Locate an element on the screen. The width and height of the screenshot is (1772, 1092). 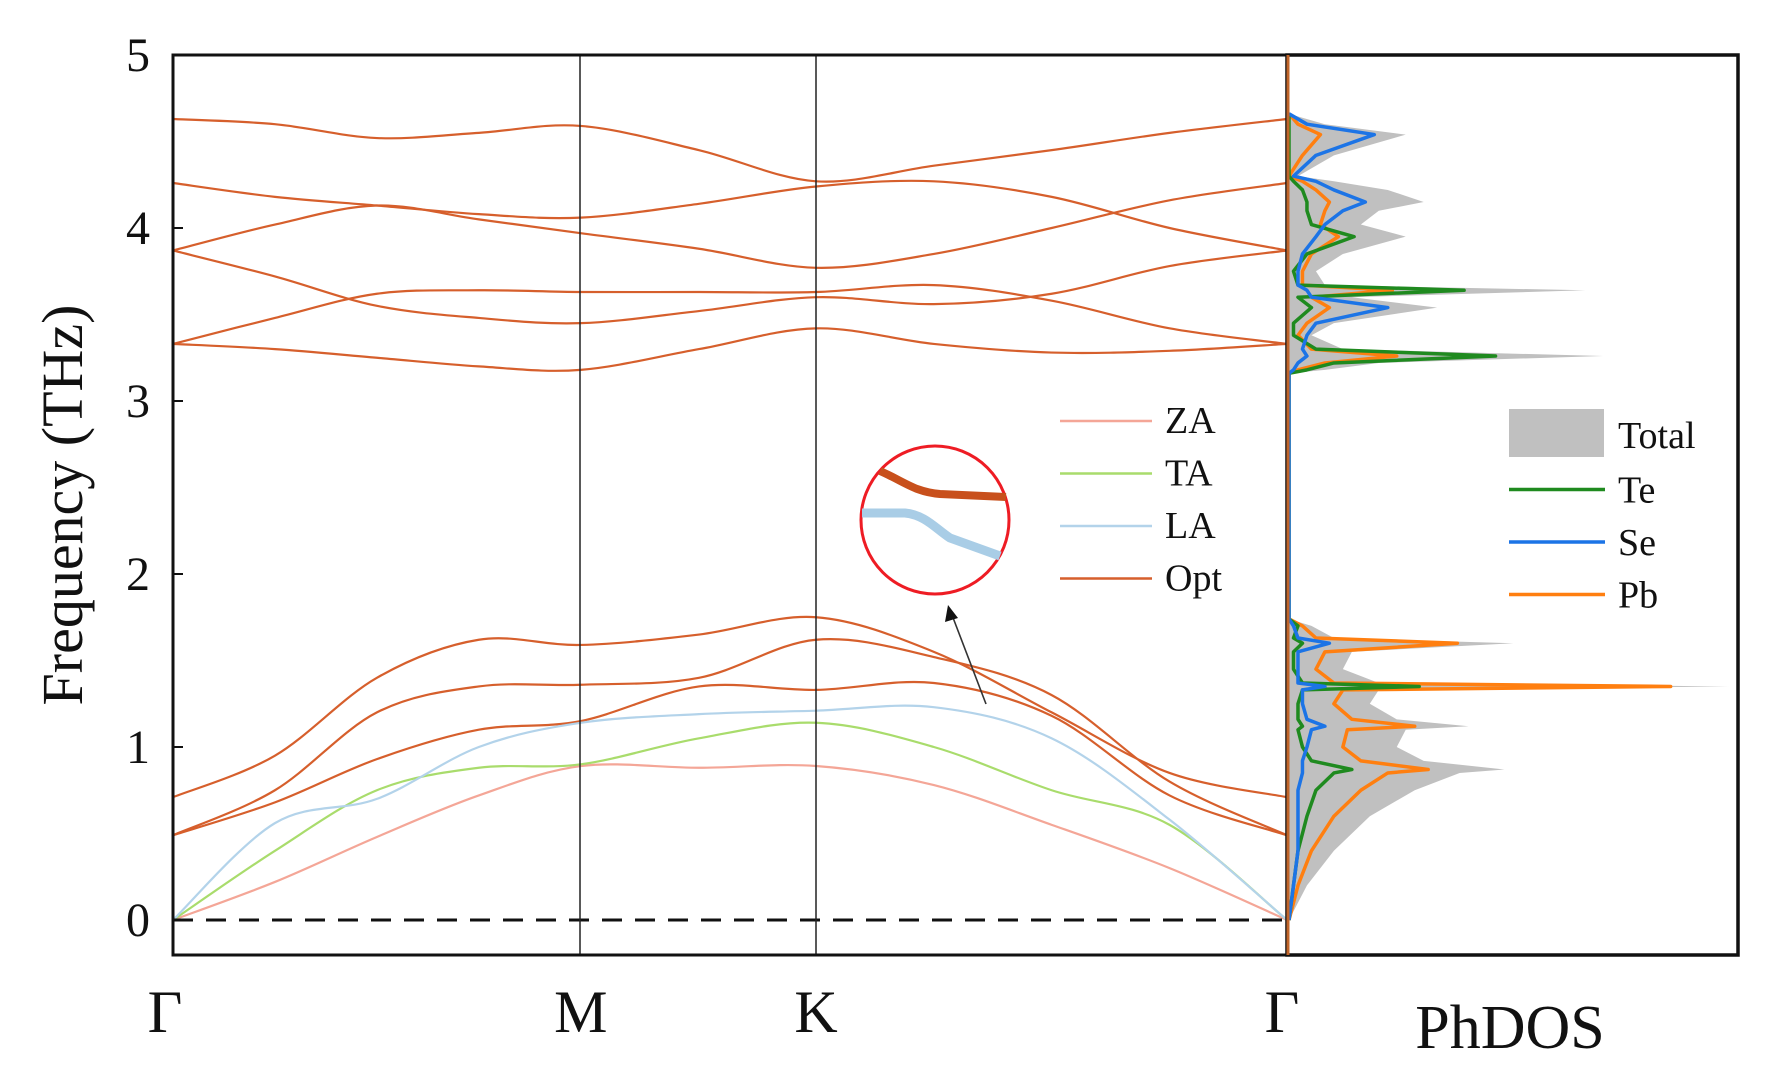
legend-label-za: ZA is located at coordinates (1190, 421).